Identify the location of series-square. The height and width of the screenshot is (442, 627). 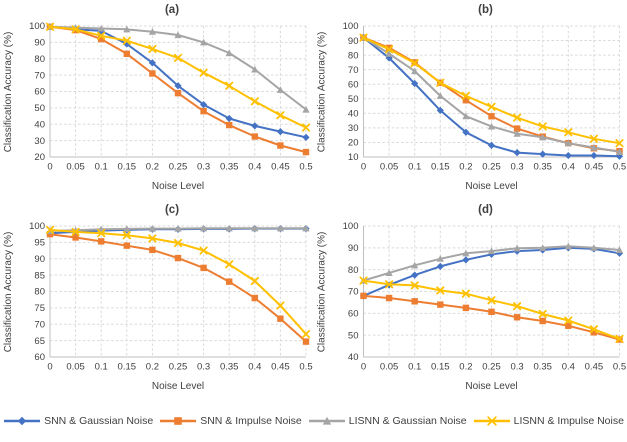
(491, 317).